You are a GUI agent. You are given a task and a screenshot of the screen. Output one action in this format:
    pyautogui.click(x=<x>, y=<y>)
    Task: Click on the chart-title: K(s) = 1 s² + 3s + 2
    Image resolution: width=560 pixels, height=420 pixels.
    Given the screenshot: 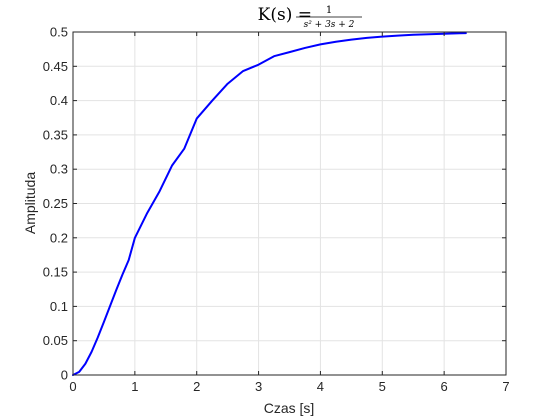 What is the action you would take?
    pyautogui.click(x=310, y=17)
    